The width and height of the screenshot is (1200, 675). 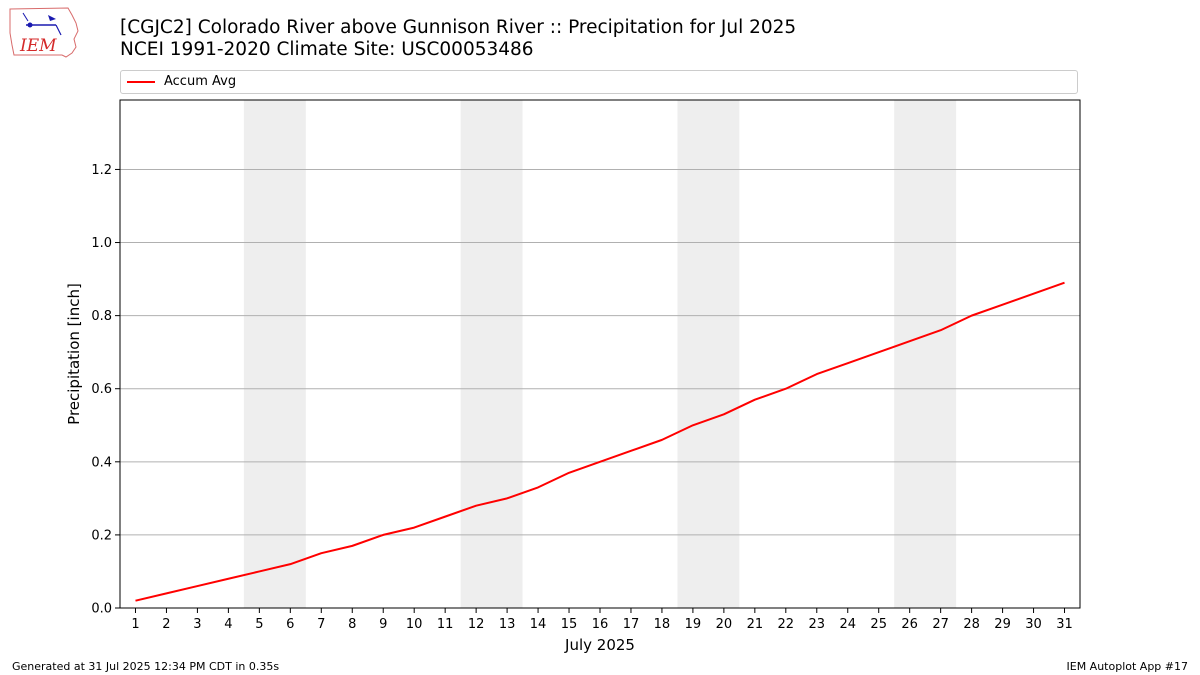 I want to click on x-tick-label-15: 15, so click(x=569, y=624).